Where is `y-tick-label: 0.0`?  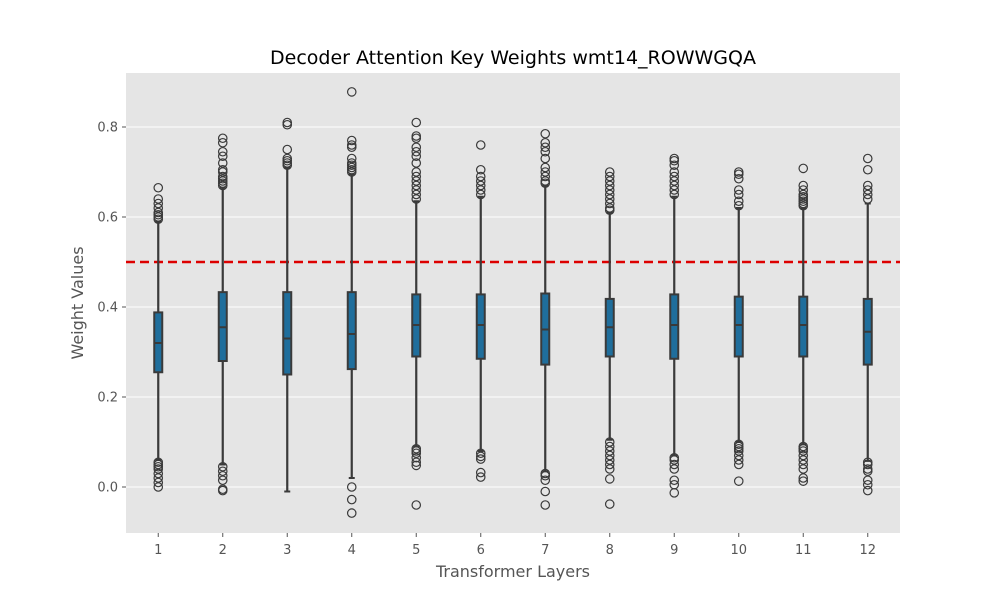 y-tick-label: 0.0 is located at coordinates (107, 488).